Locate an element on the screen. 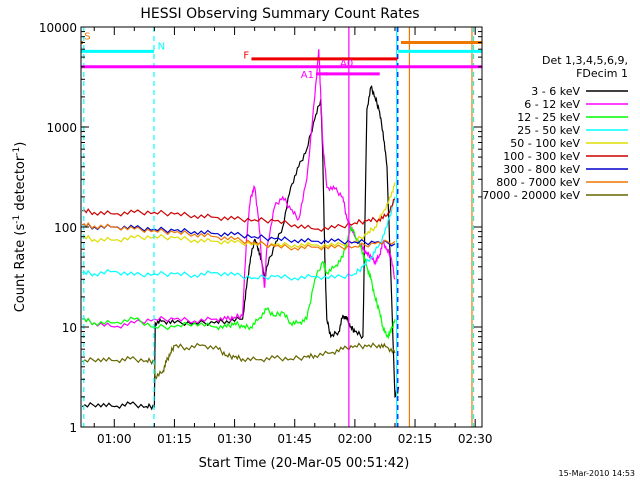 The image size is (640, 480). series-line-300-800-kev is located at coordinates (238, 234).